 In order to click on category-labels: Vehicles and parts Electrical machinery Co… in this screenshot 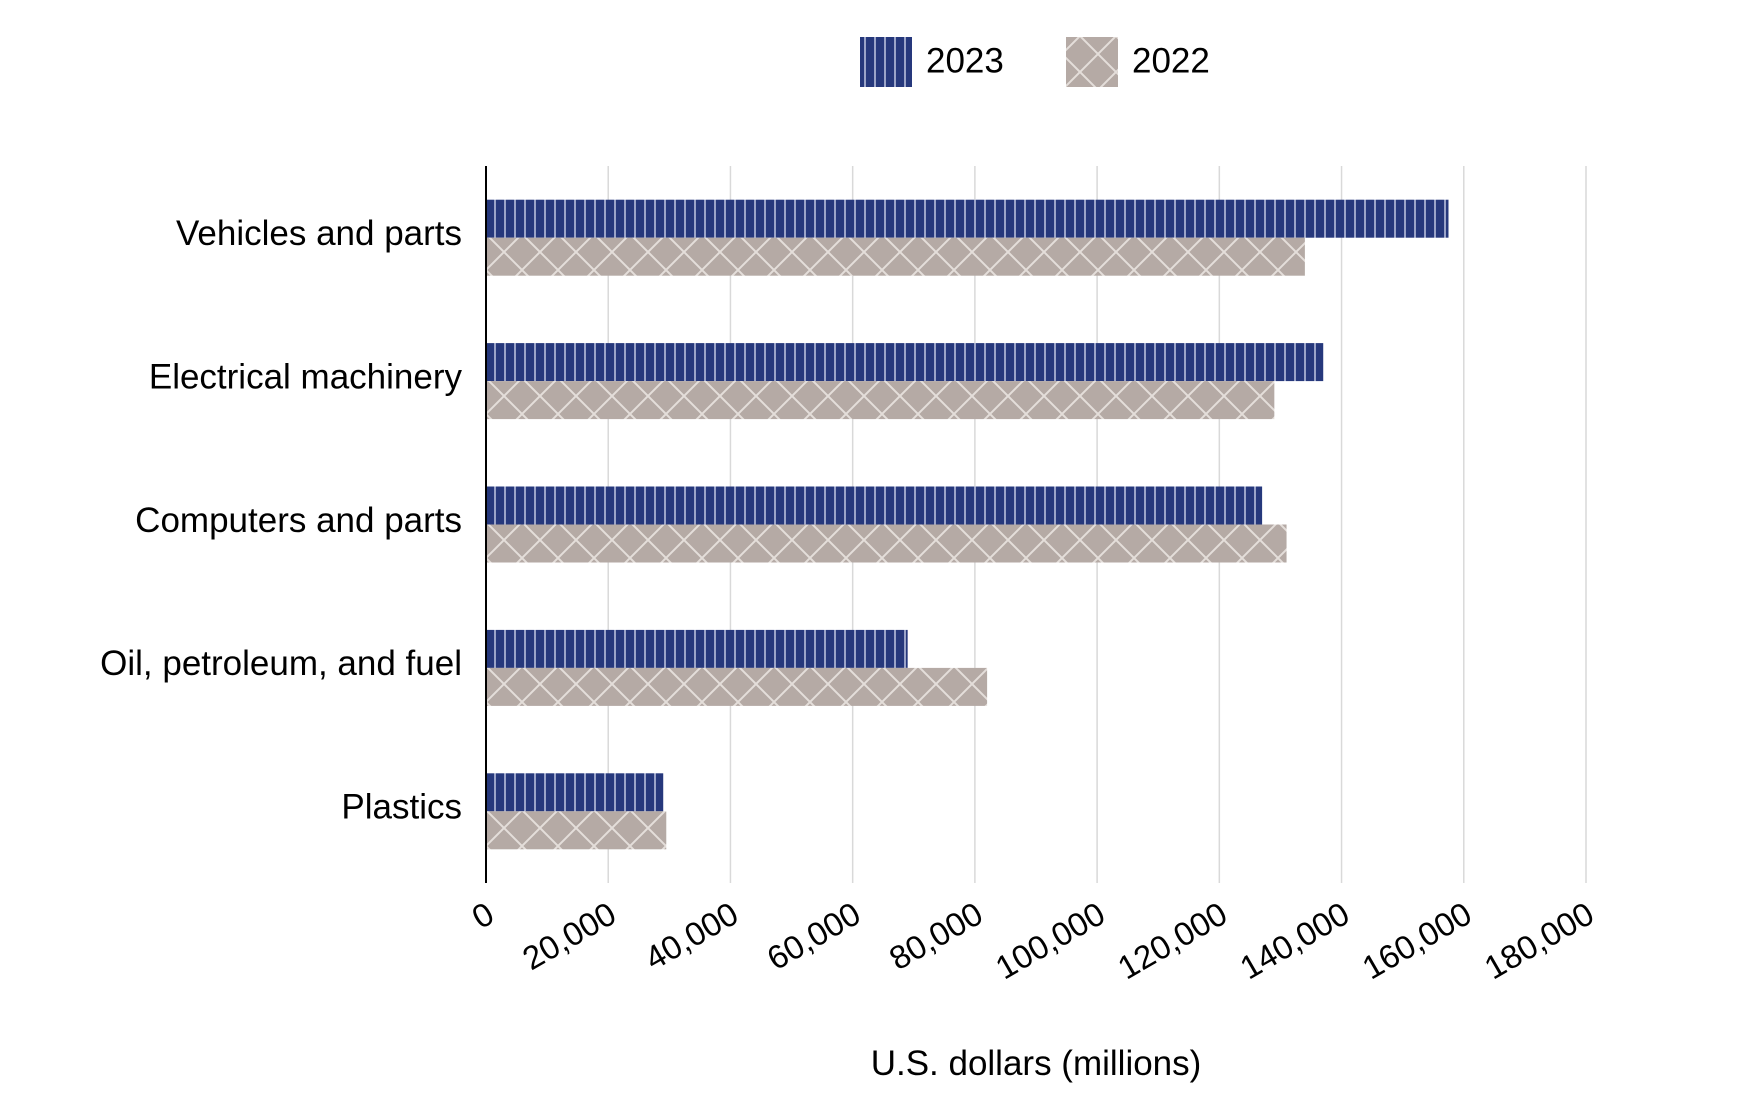, I will do `click(281, 520)`.